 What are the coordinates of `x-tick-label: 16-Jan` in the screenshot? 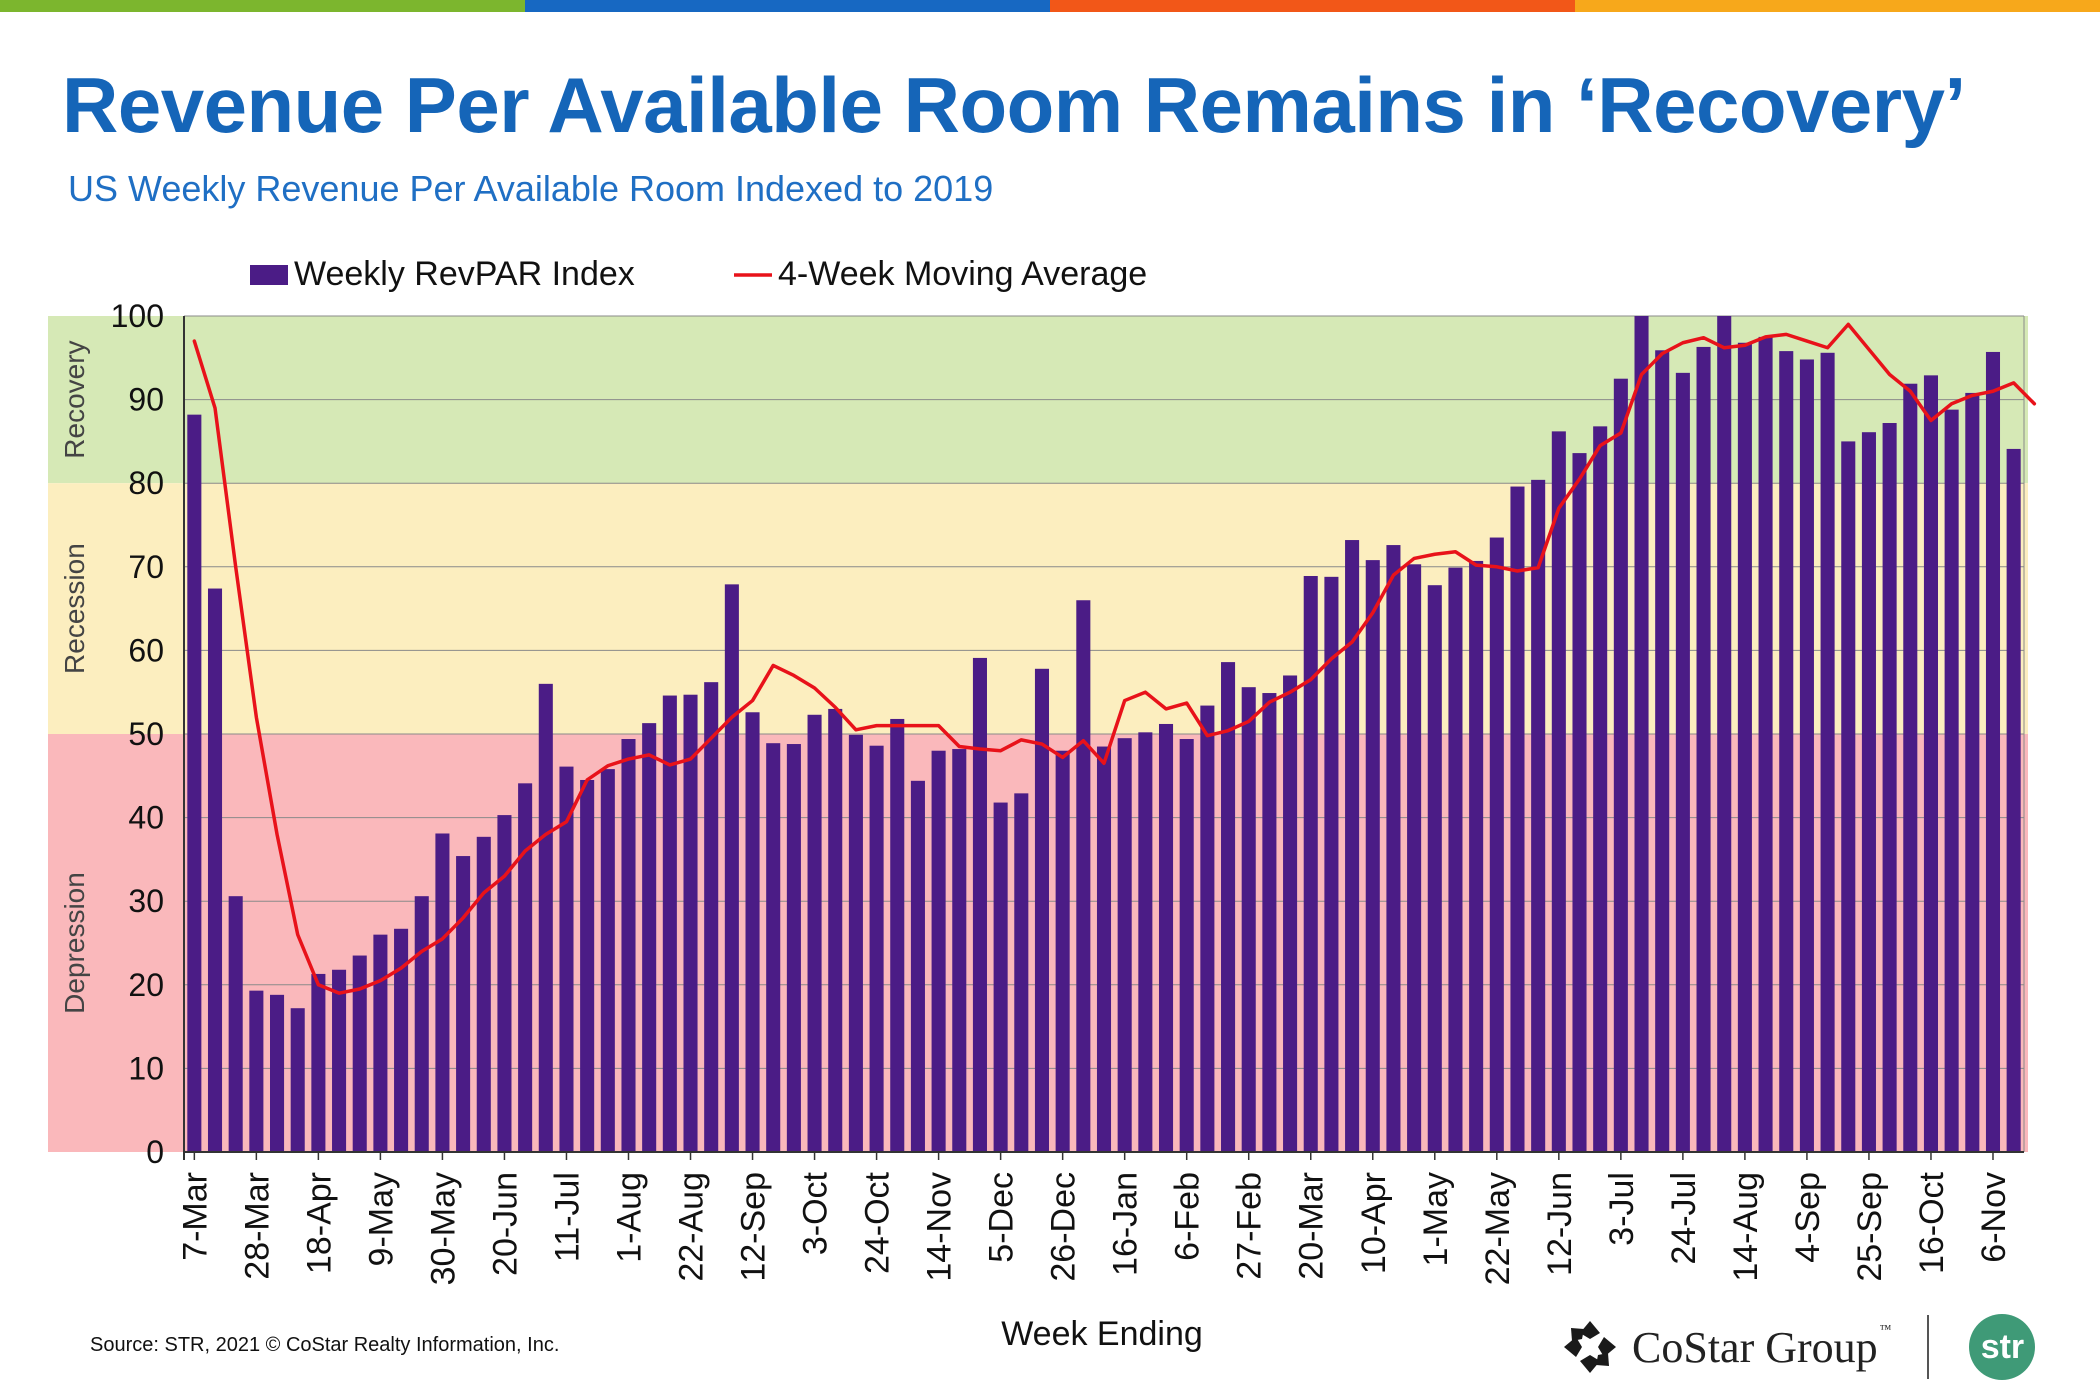 It's located at (1126, 1224).